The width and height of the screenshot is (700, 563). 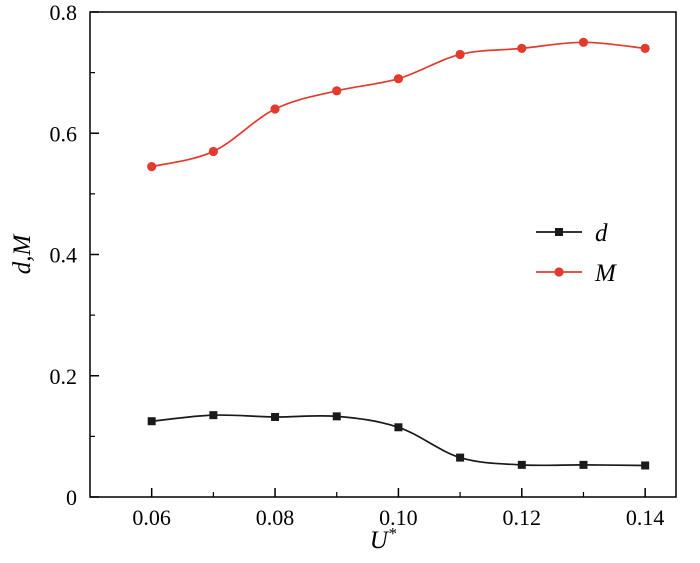 I want to click on legend-marker-M, so click(x=559, y=272).